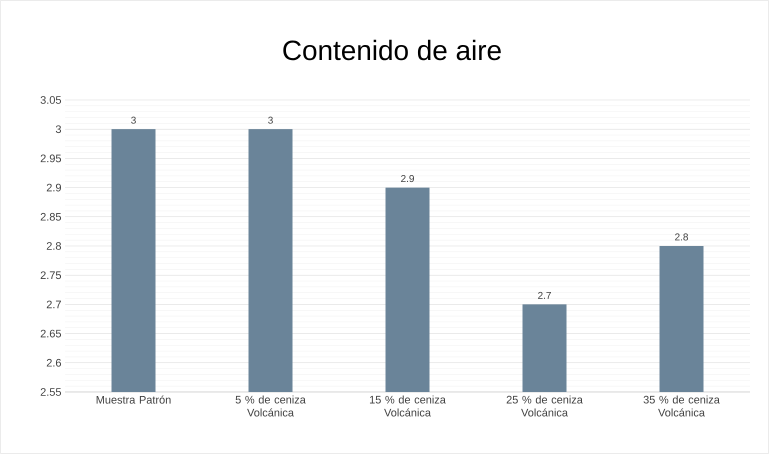 The image size is (769, 454). I want to click on chart-title: Contenido de aire, so click(392, 50).